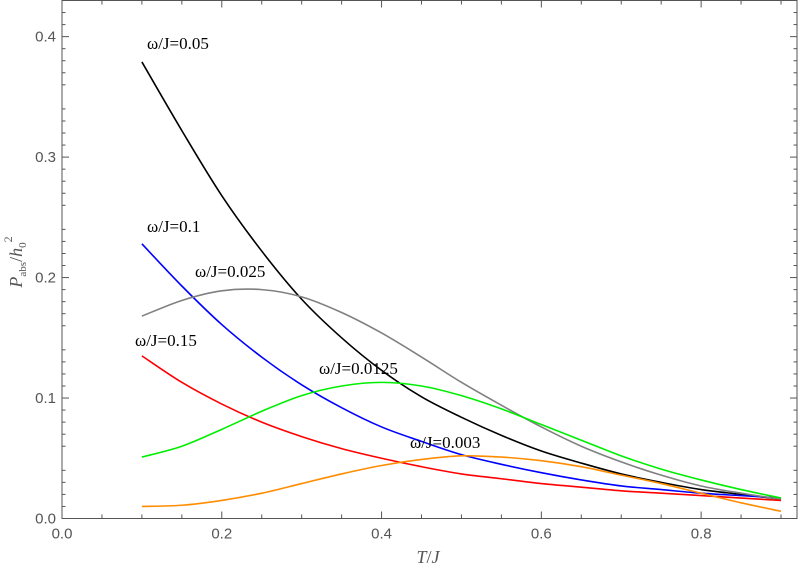  I want to click on x-tick-label: 0.8, so click(701, 534).